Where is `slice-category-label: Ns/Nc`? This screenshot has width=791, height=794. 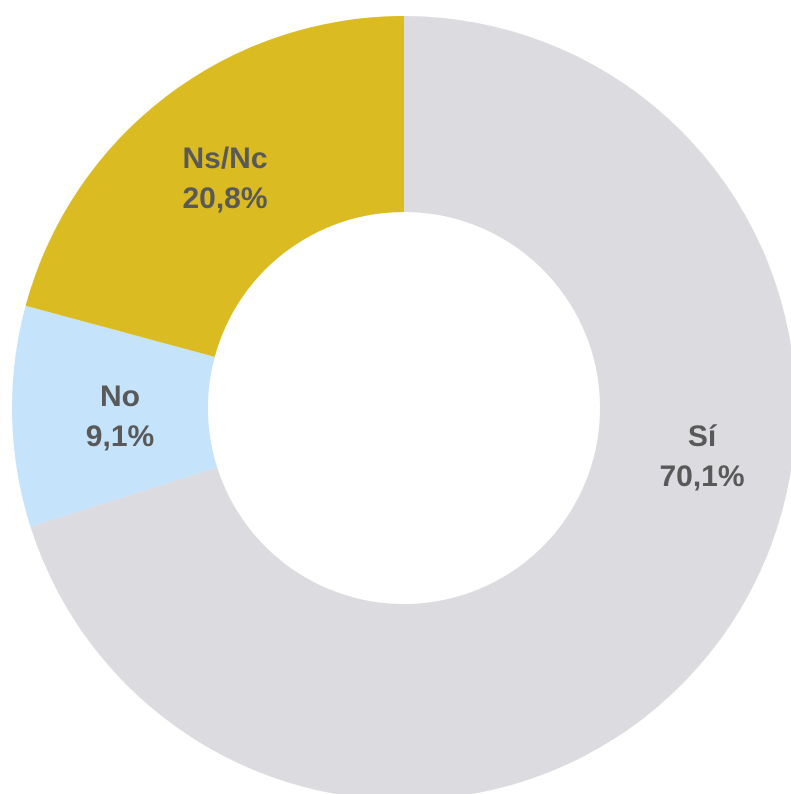
slice-category-label: Ns/Nc is located at coordinates (224, 158).